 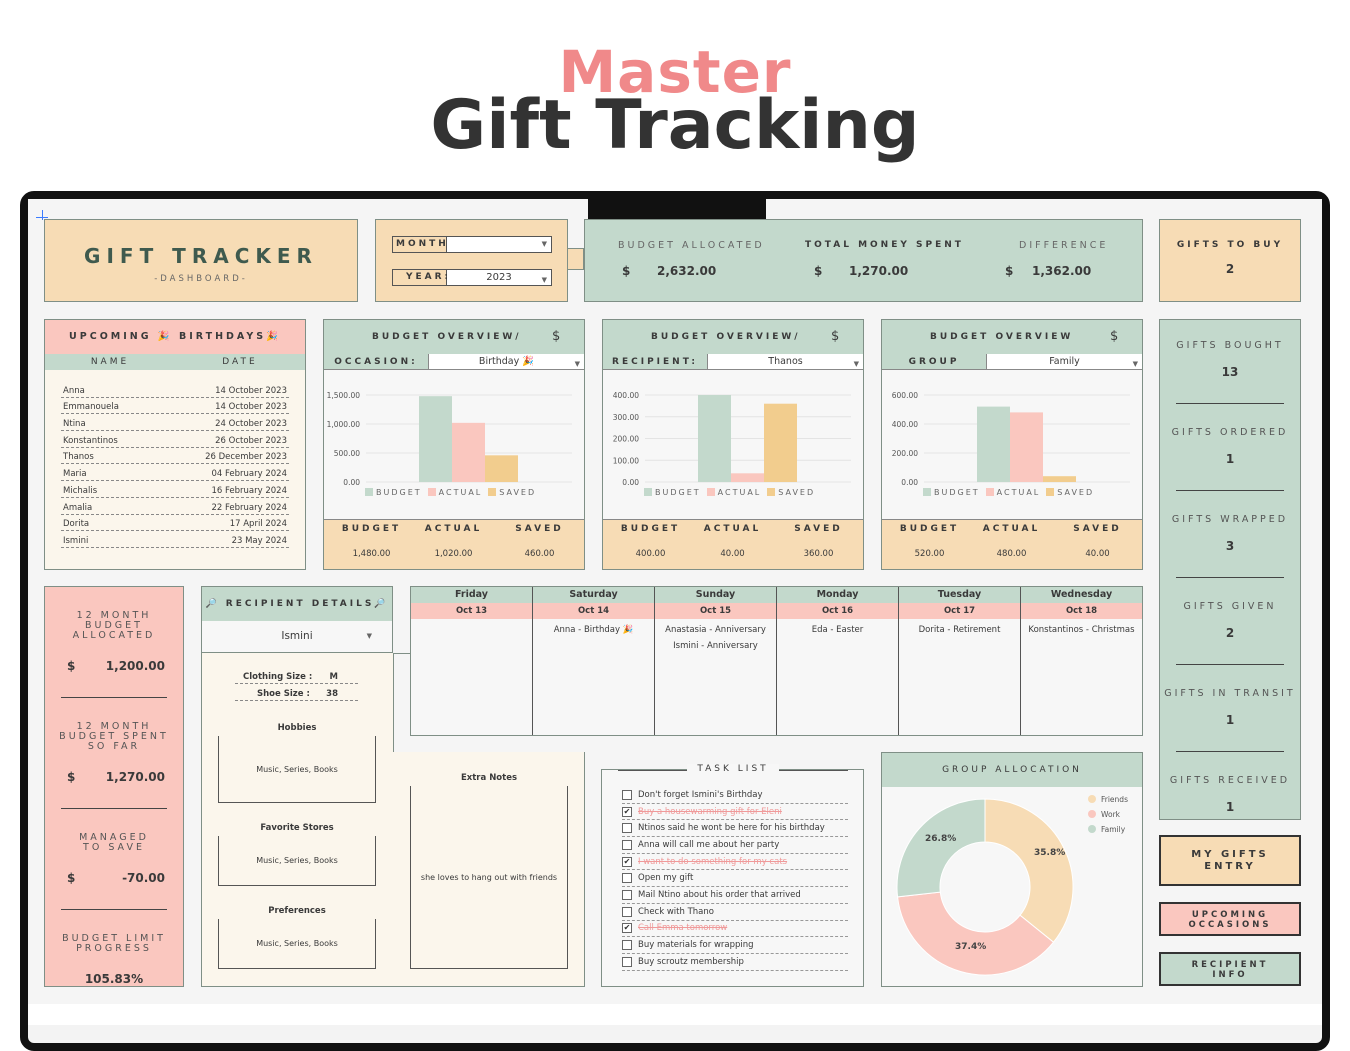 I want to click on birthdays-header: NAME DATE, so click(x=175, y=362).